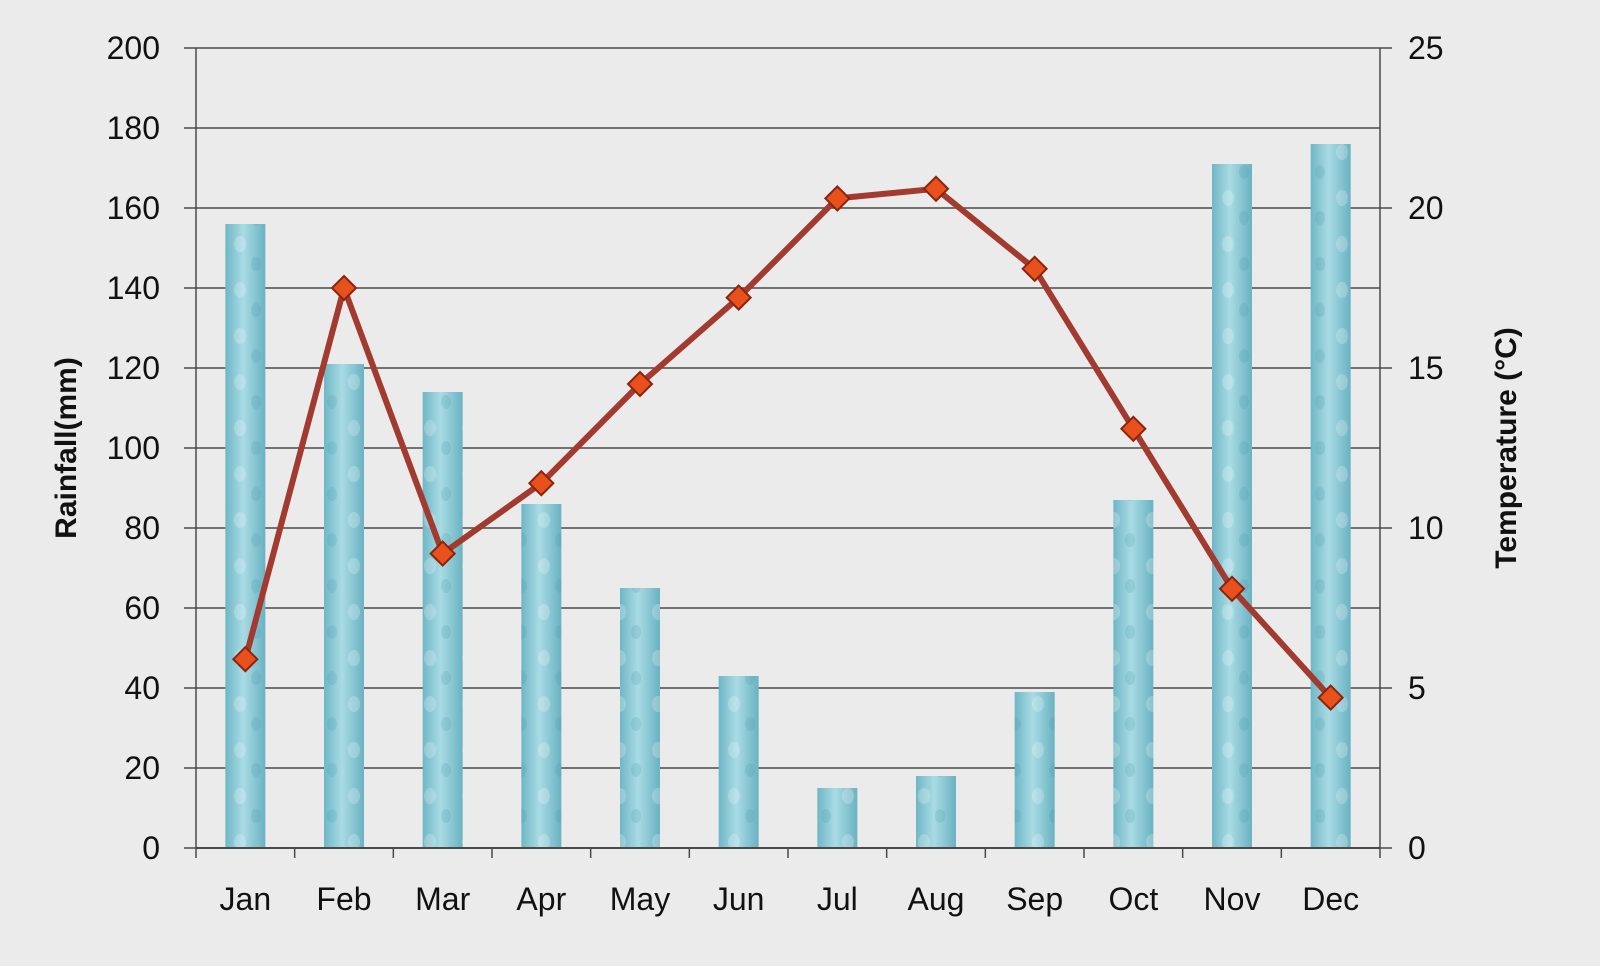 The width and height of the screenshot is (1600, 966). Describe the element at coordinates (1426, 368) in the screenshot. I see `y2-tick-label: 15` at that location.